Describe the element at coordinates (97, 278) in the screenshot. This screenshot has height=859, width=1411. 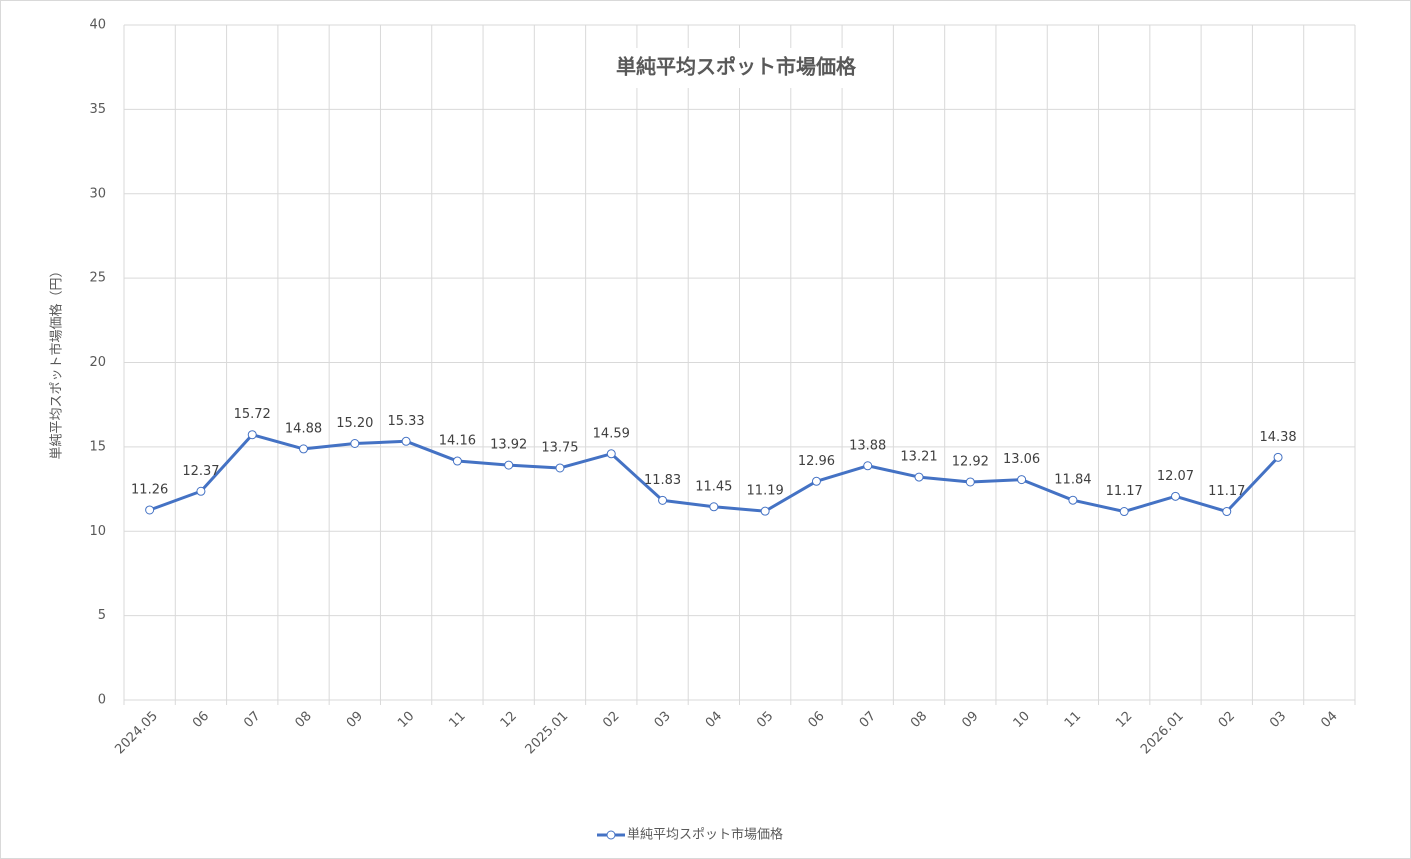
I see `y-tick-label: 25` at that location.